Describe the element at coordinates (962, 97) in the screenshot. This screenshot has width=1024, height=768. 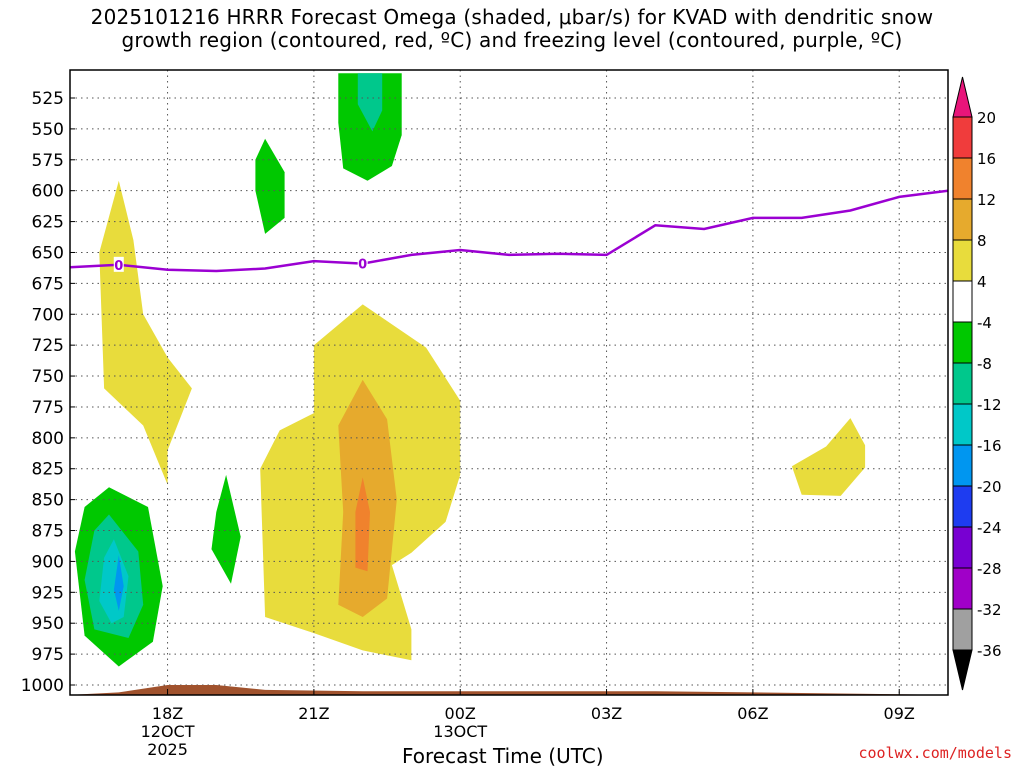
I see `colorbar-cap-top` at that location.